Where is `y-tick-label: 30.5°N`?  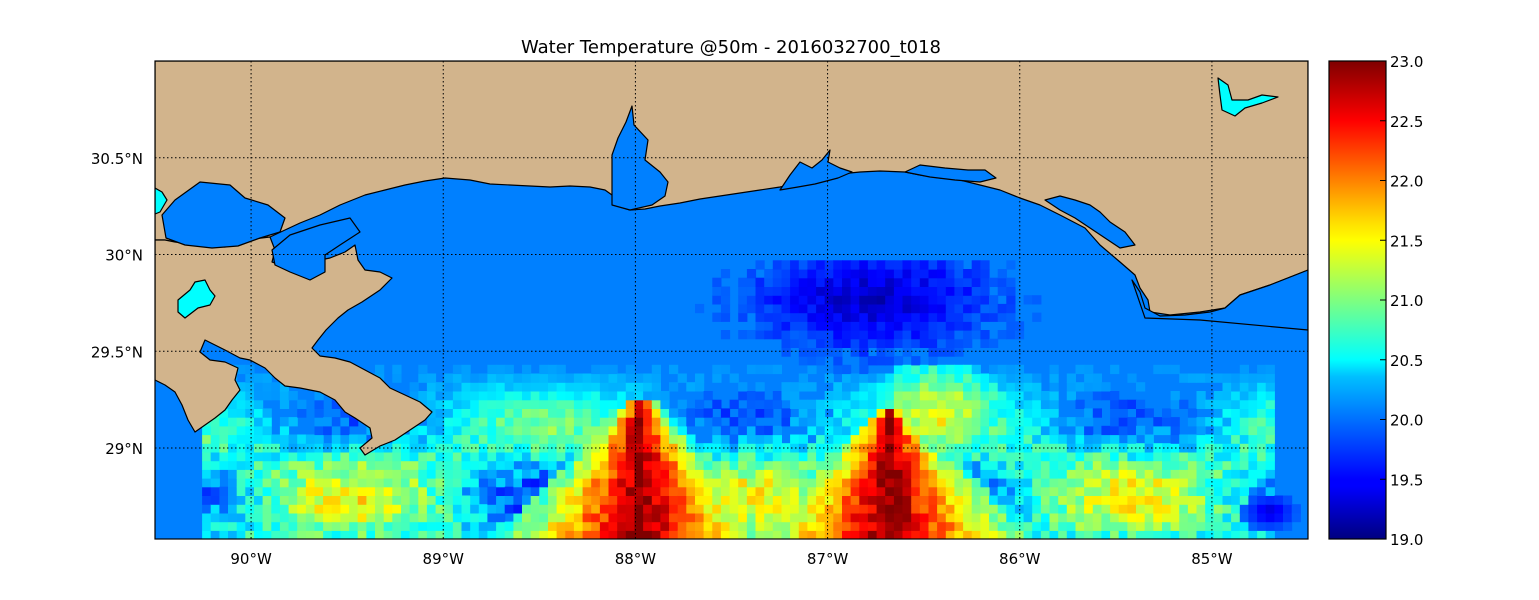 y-tick-label: 30.5°N is located at coordinates (117, 159).